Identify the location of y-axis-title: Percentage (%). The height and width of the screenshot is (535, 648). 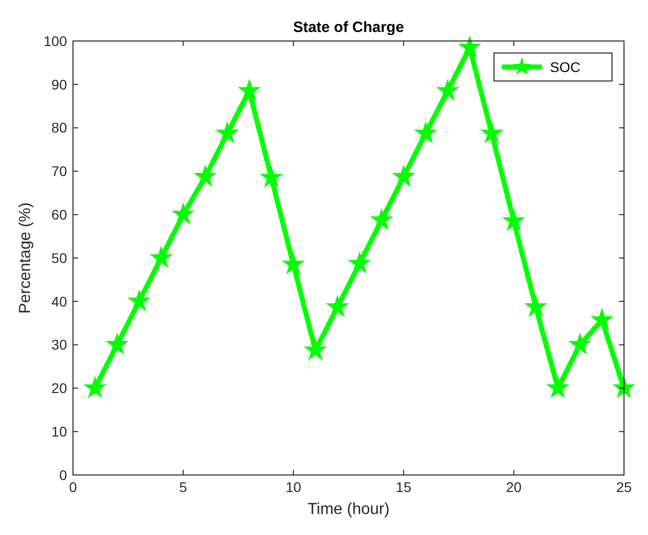
(25, 258).